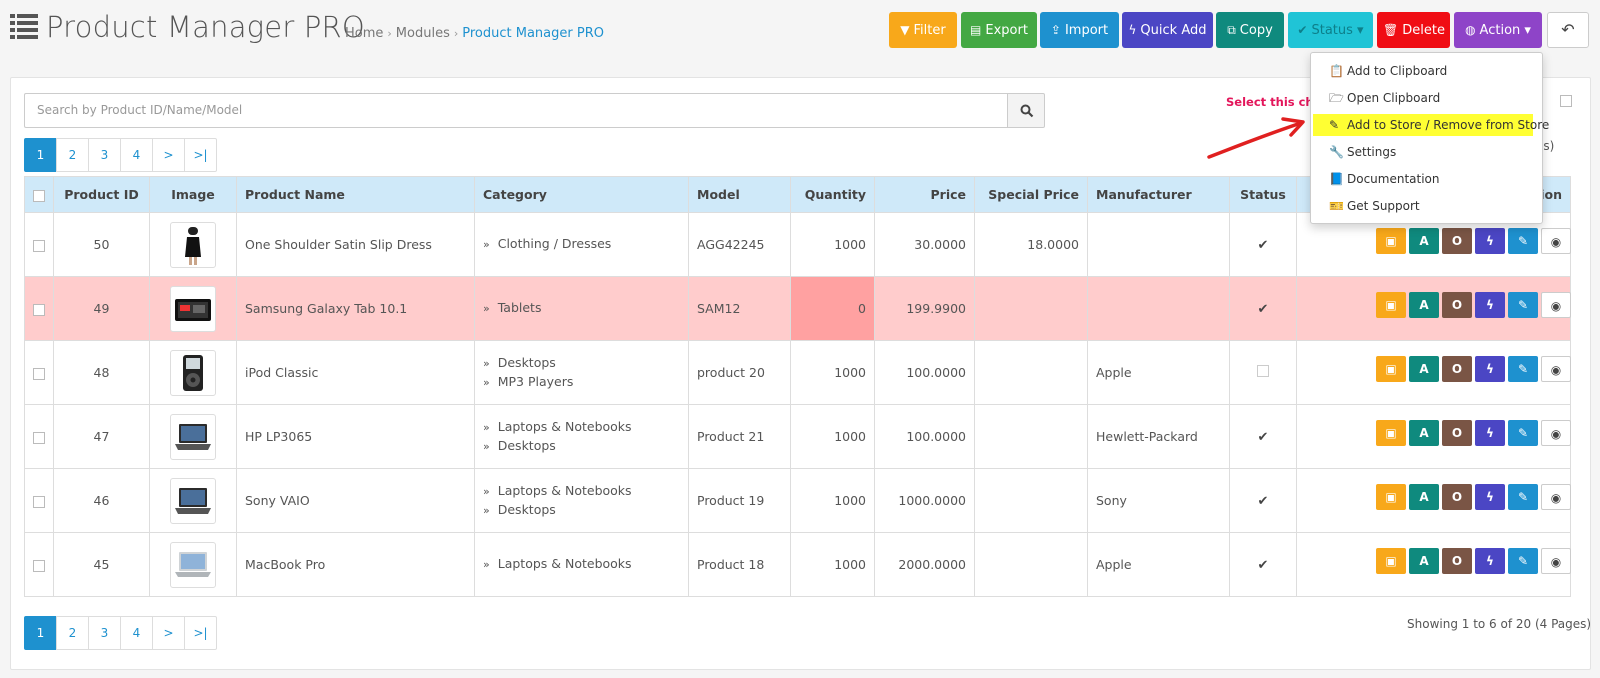 This screenshot has height=678, width=1600. I want to click on select-all-checkbox, so click(39, 195).